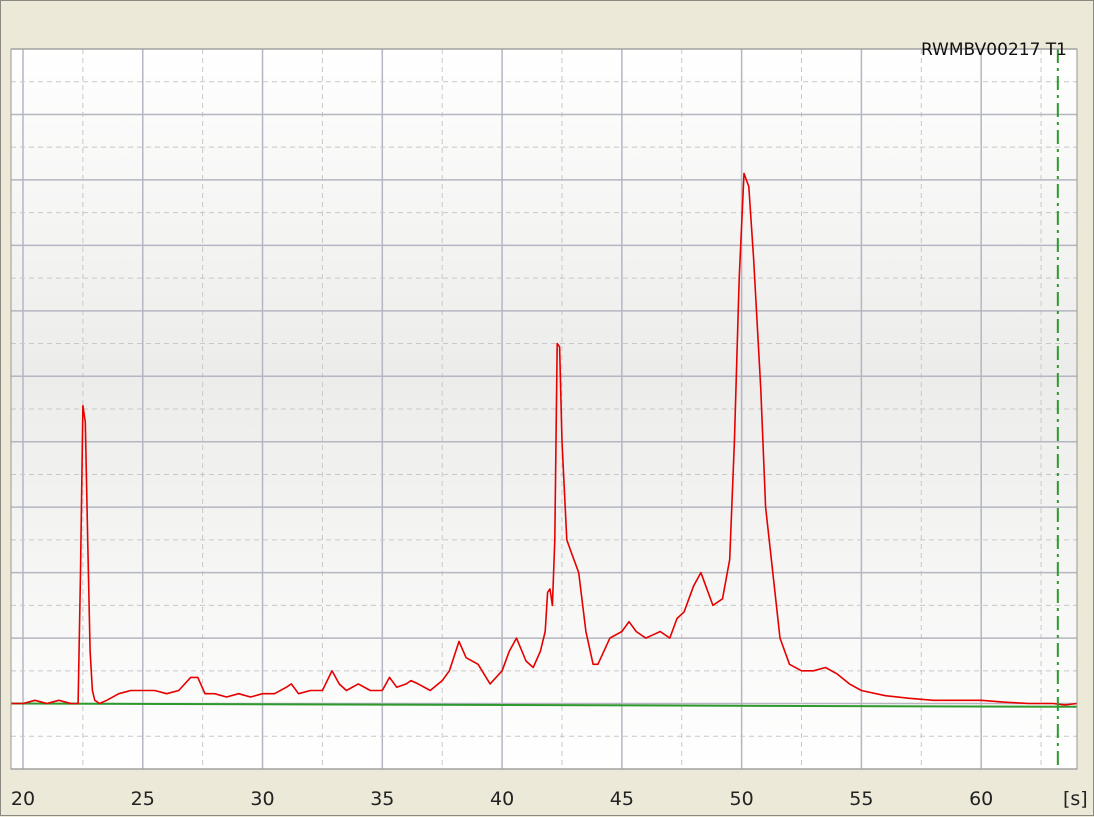 The height and width of the screenshot is (817, 1094). What do you see at coordinates (23, 799) in the screenshot?
I see `x-tick-label: 20` at bounding box center [23, 799].